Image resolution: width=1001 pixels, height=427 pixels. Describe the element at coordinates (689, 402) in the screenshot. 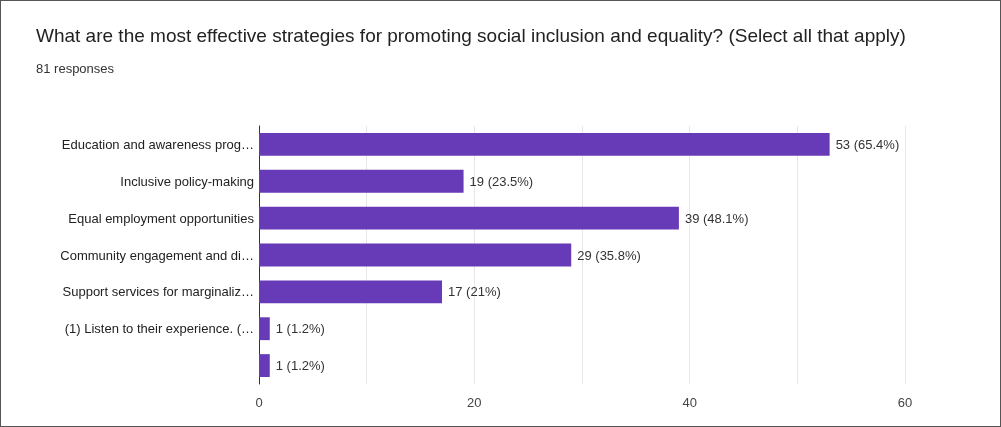

I see `x-tick-label: 40` at that location.